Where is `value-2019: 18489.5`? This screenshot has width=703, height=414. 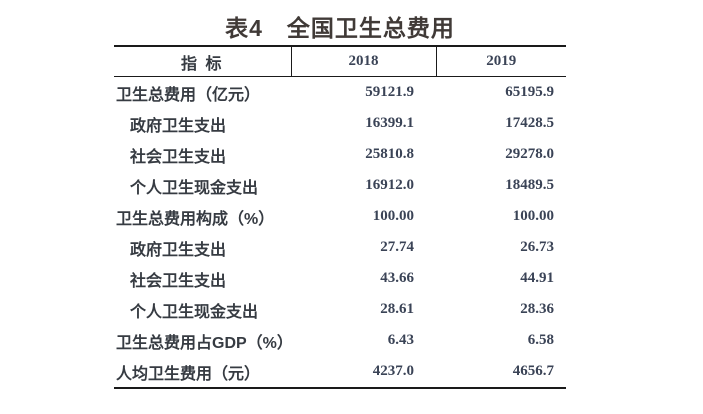
value-2019: 18489.5 is located at coordinates (529, 185).